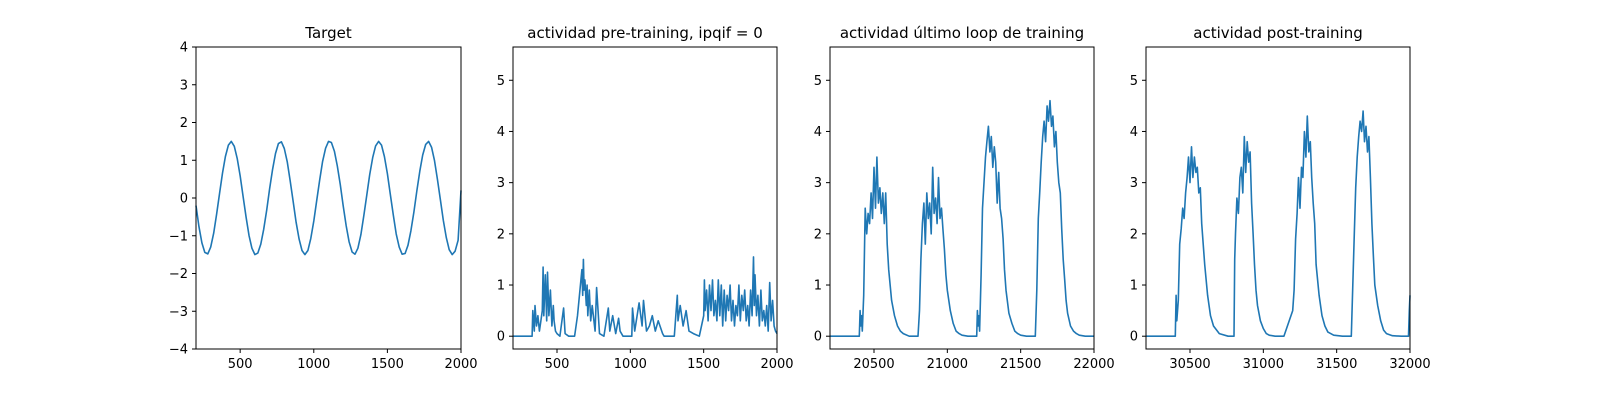 Image resolution: width=1600 pixels, height=400 pixels. I want to click on x-tick-label: 22000, so click(1093, 364).